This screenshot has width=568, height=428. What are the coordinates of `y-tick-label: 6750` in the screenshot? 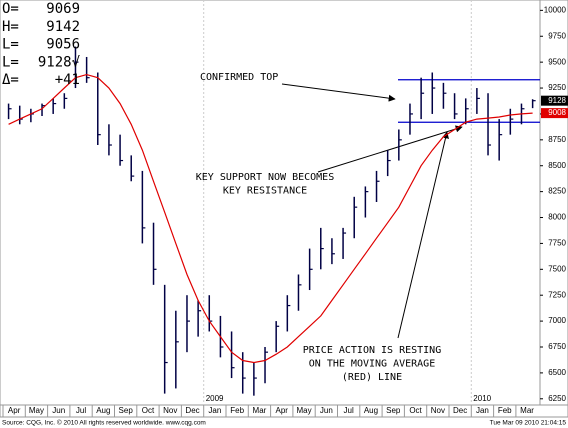 It's located at (557, 346).